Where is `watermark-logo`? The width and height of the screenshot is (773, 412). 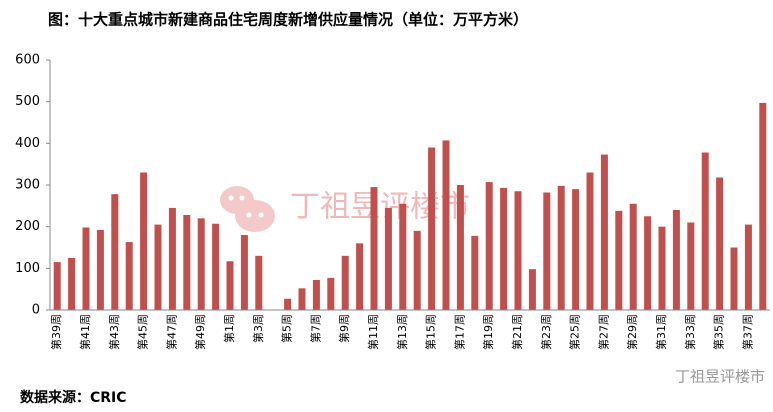
watermark-logo is located at coordinates (247, 209).